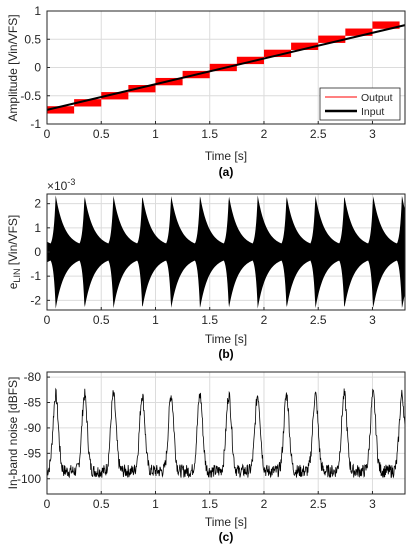  What do you see at coordinates (30, 96) in the screenshot?
I see `tick-label-y: -0.5` at bounding box center [30, 96].